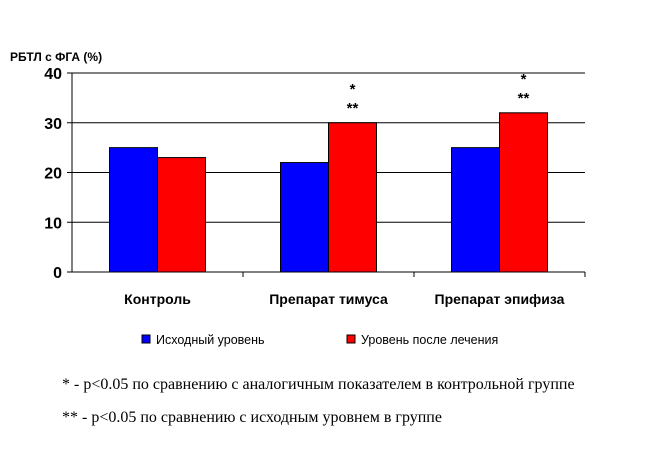 This screenshot has height=475, width=652. What do you see at coordinates (53, 74) in the screenshot?
I see `y-tick-label: 40` at bounding box center [53, 74].